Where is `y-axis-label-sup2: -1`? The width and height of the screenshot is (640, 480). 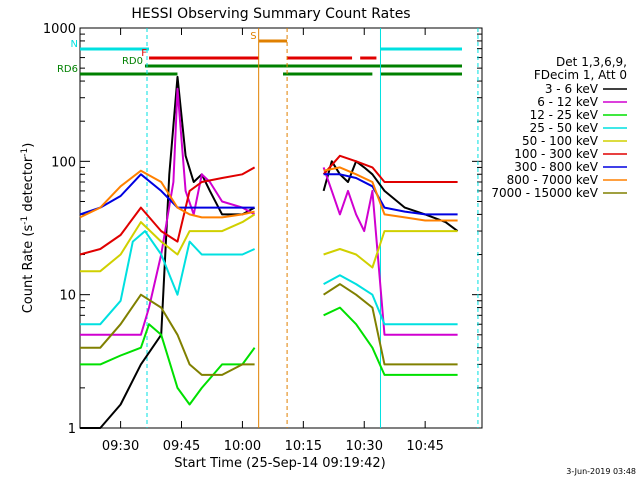
y-axis-label-sup2: -1 is located at coordinates (25, 152).